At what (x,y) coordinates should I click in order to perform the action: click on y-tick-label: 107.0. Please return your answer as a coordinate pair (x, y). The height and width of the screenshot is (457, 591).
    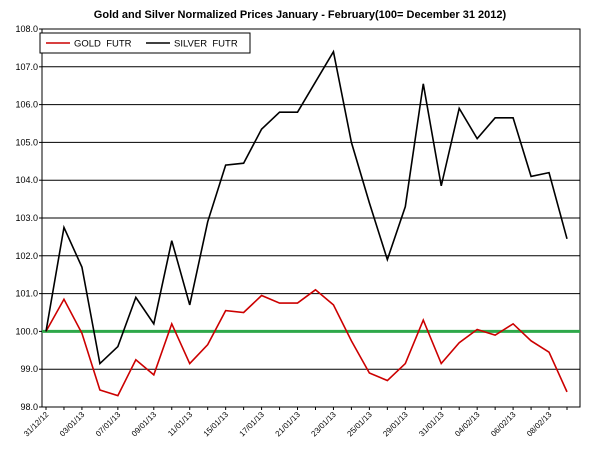
    Looking at the image, I should click on (26, 67).